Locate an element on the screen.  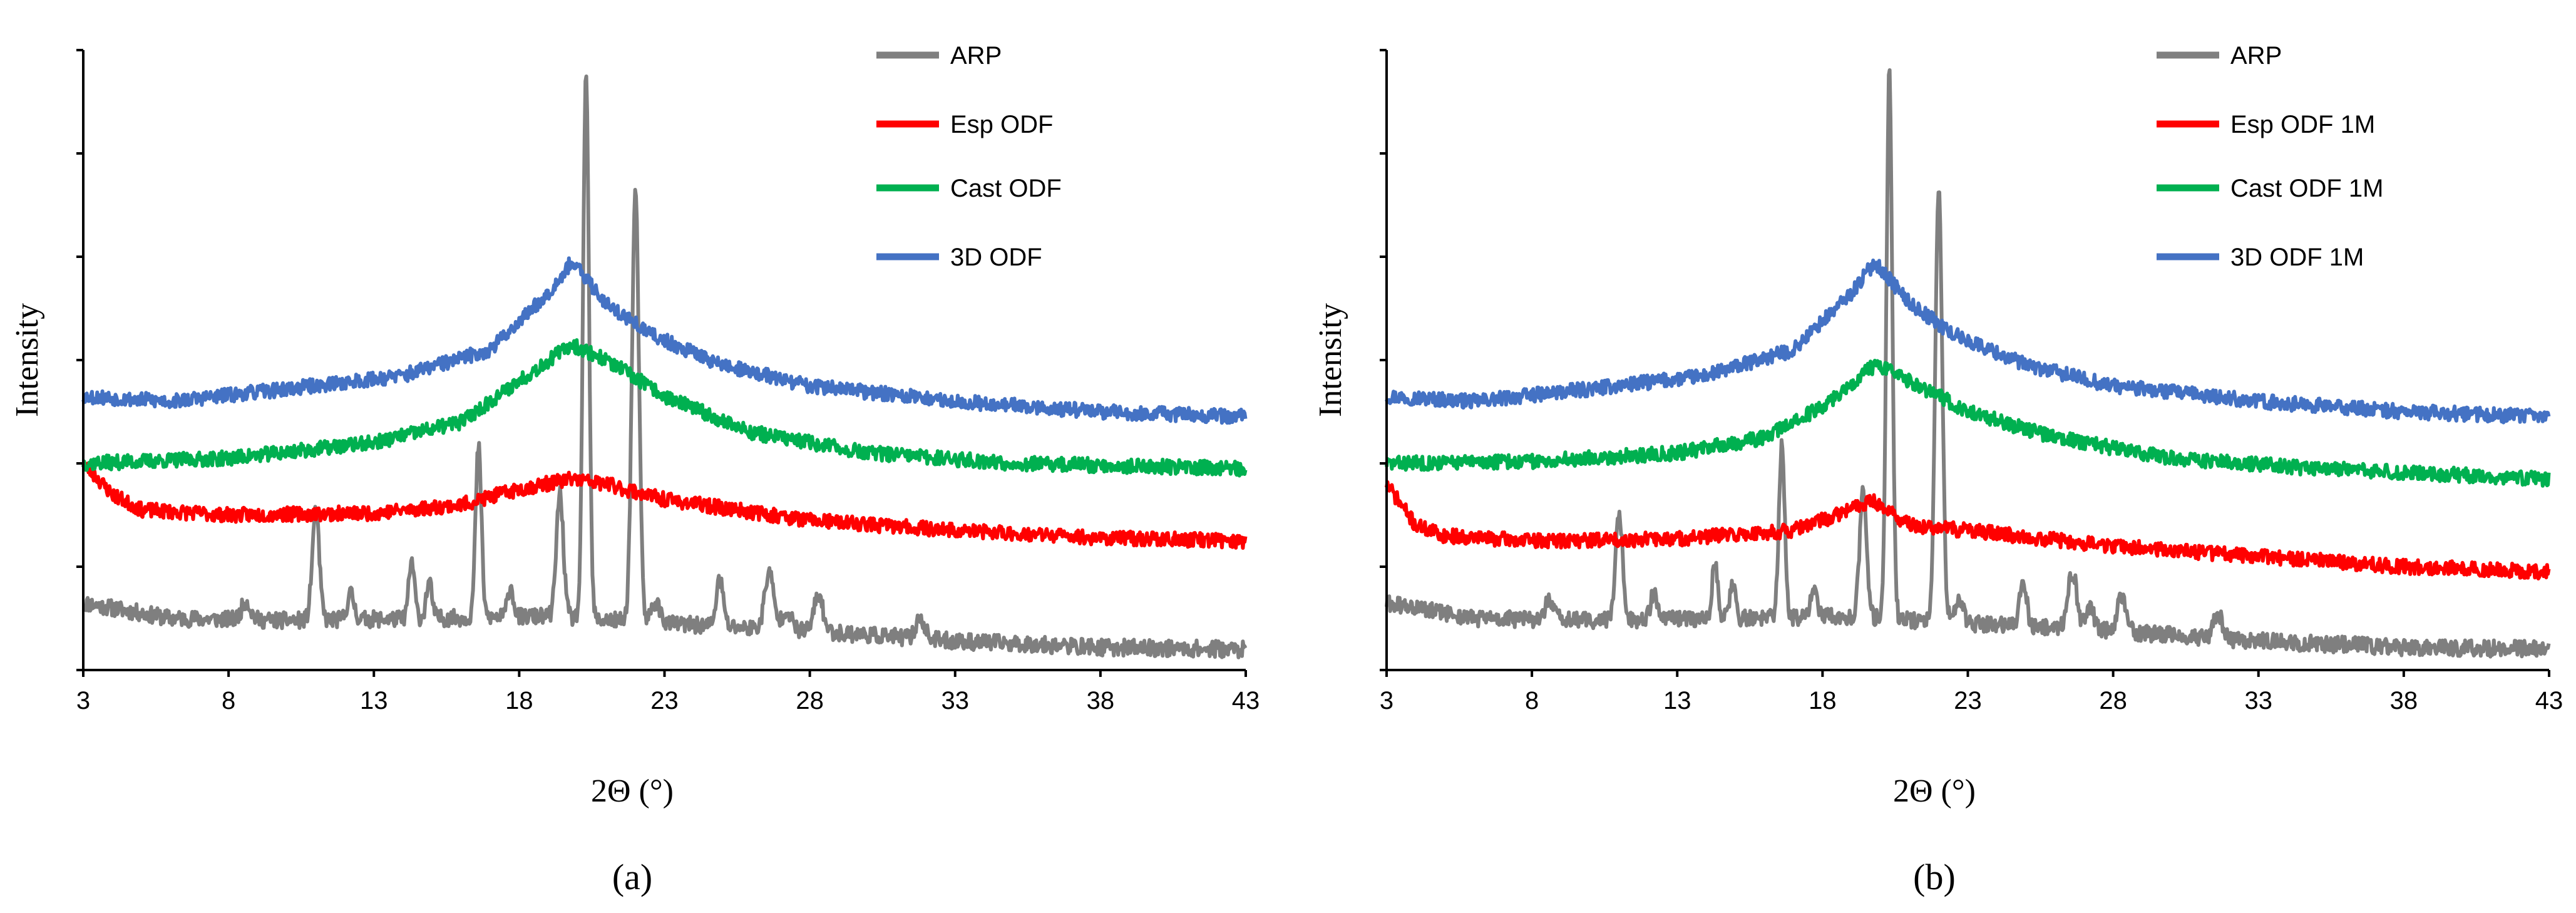
series-line-3d-odf-1m is located at coordinates (1968, 341).